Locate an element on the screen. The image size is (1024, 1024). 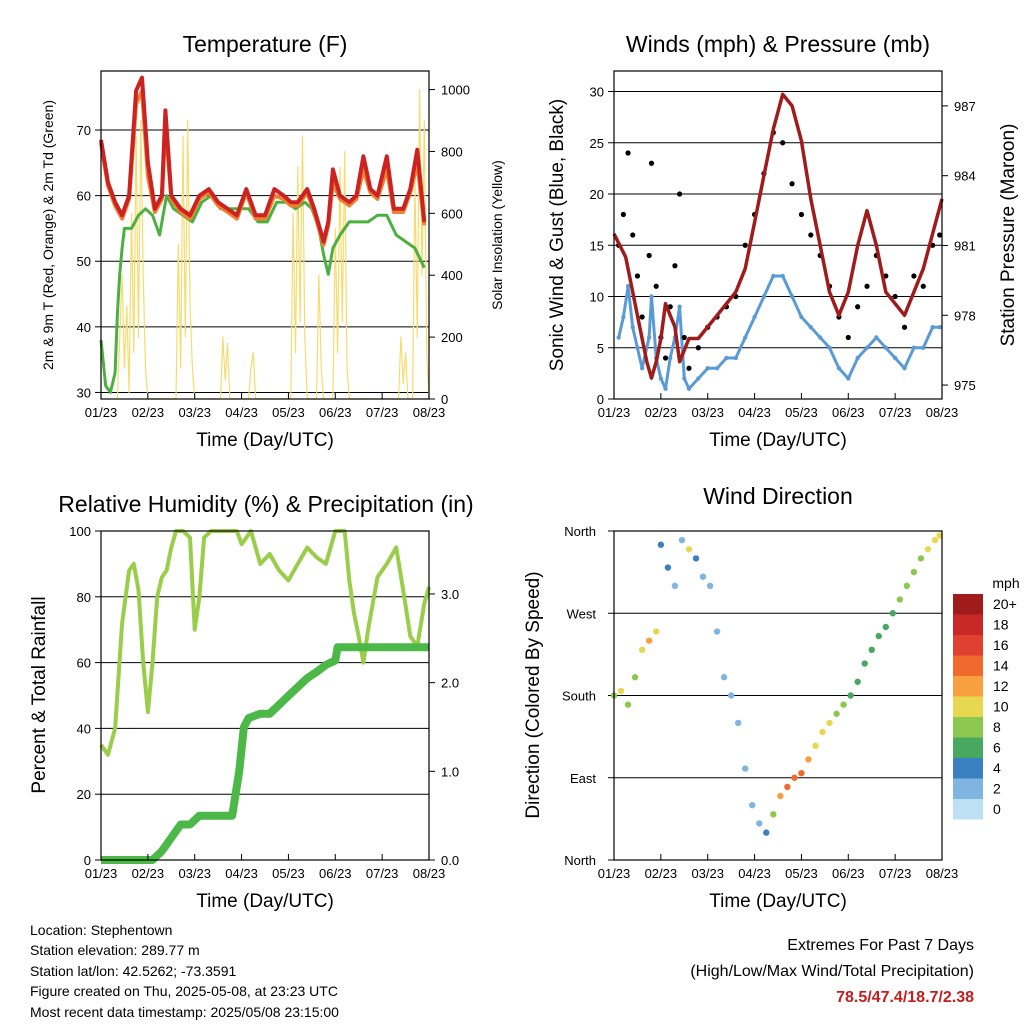
winds-y2tick-label: 981 is located at coordinates (965, 245).